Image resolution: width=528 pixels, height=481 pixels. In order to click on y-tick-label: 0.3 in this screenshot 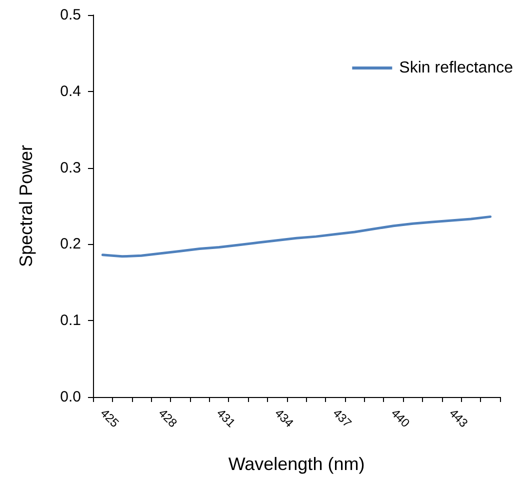, I will do `click(70, 167)`.